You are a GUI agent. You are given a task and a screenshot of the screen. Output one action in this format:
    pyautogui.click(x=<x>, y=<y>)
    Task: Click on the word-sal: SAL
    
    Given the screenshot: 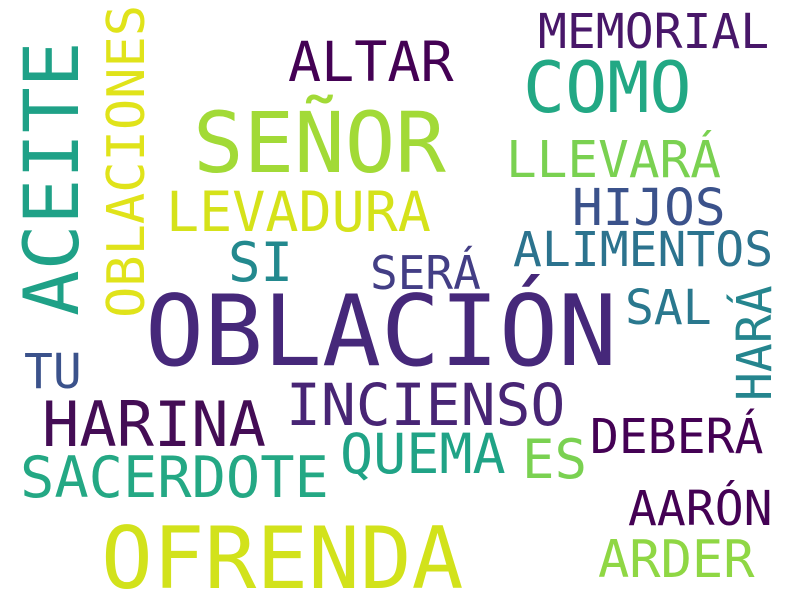 What is the action you would take?
    pyautogui.click(x=668, y=308)
    